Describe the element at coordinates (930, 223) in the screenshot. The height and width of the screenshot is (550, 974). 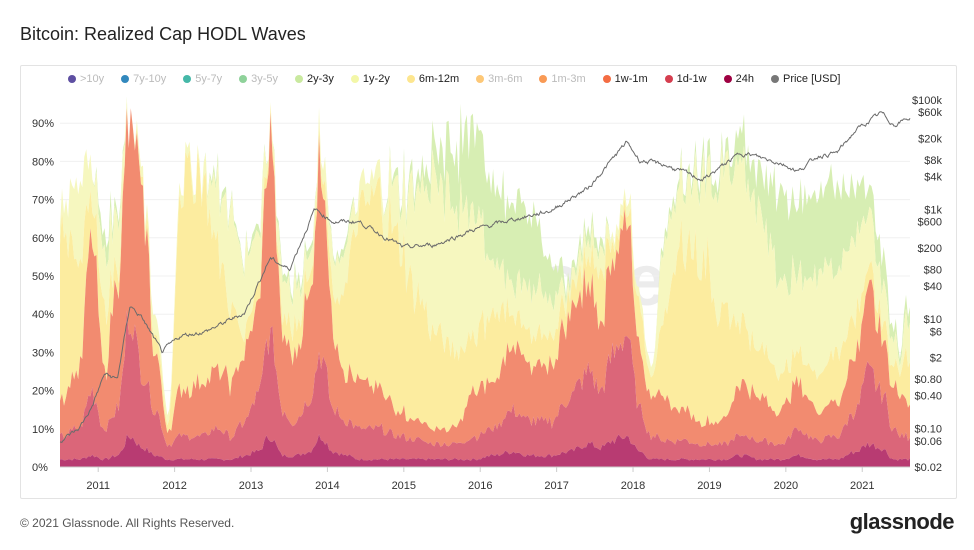
I see `price-tick-label: $600` at that location.